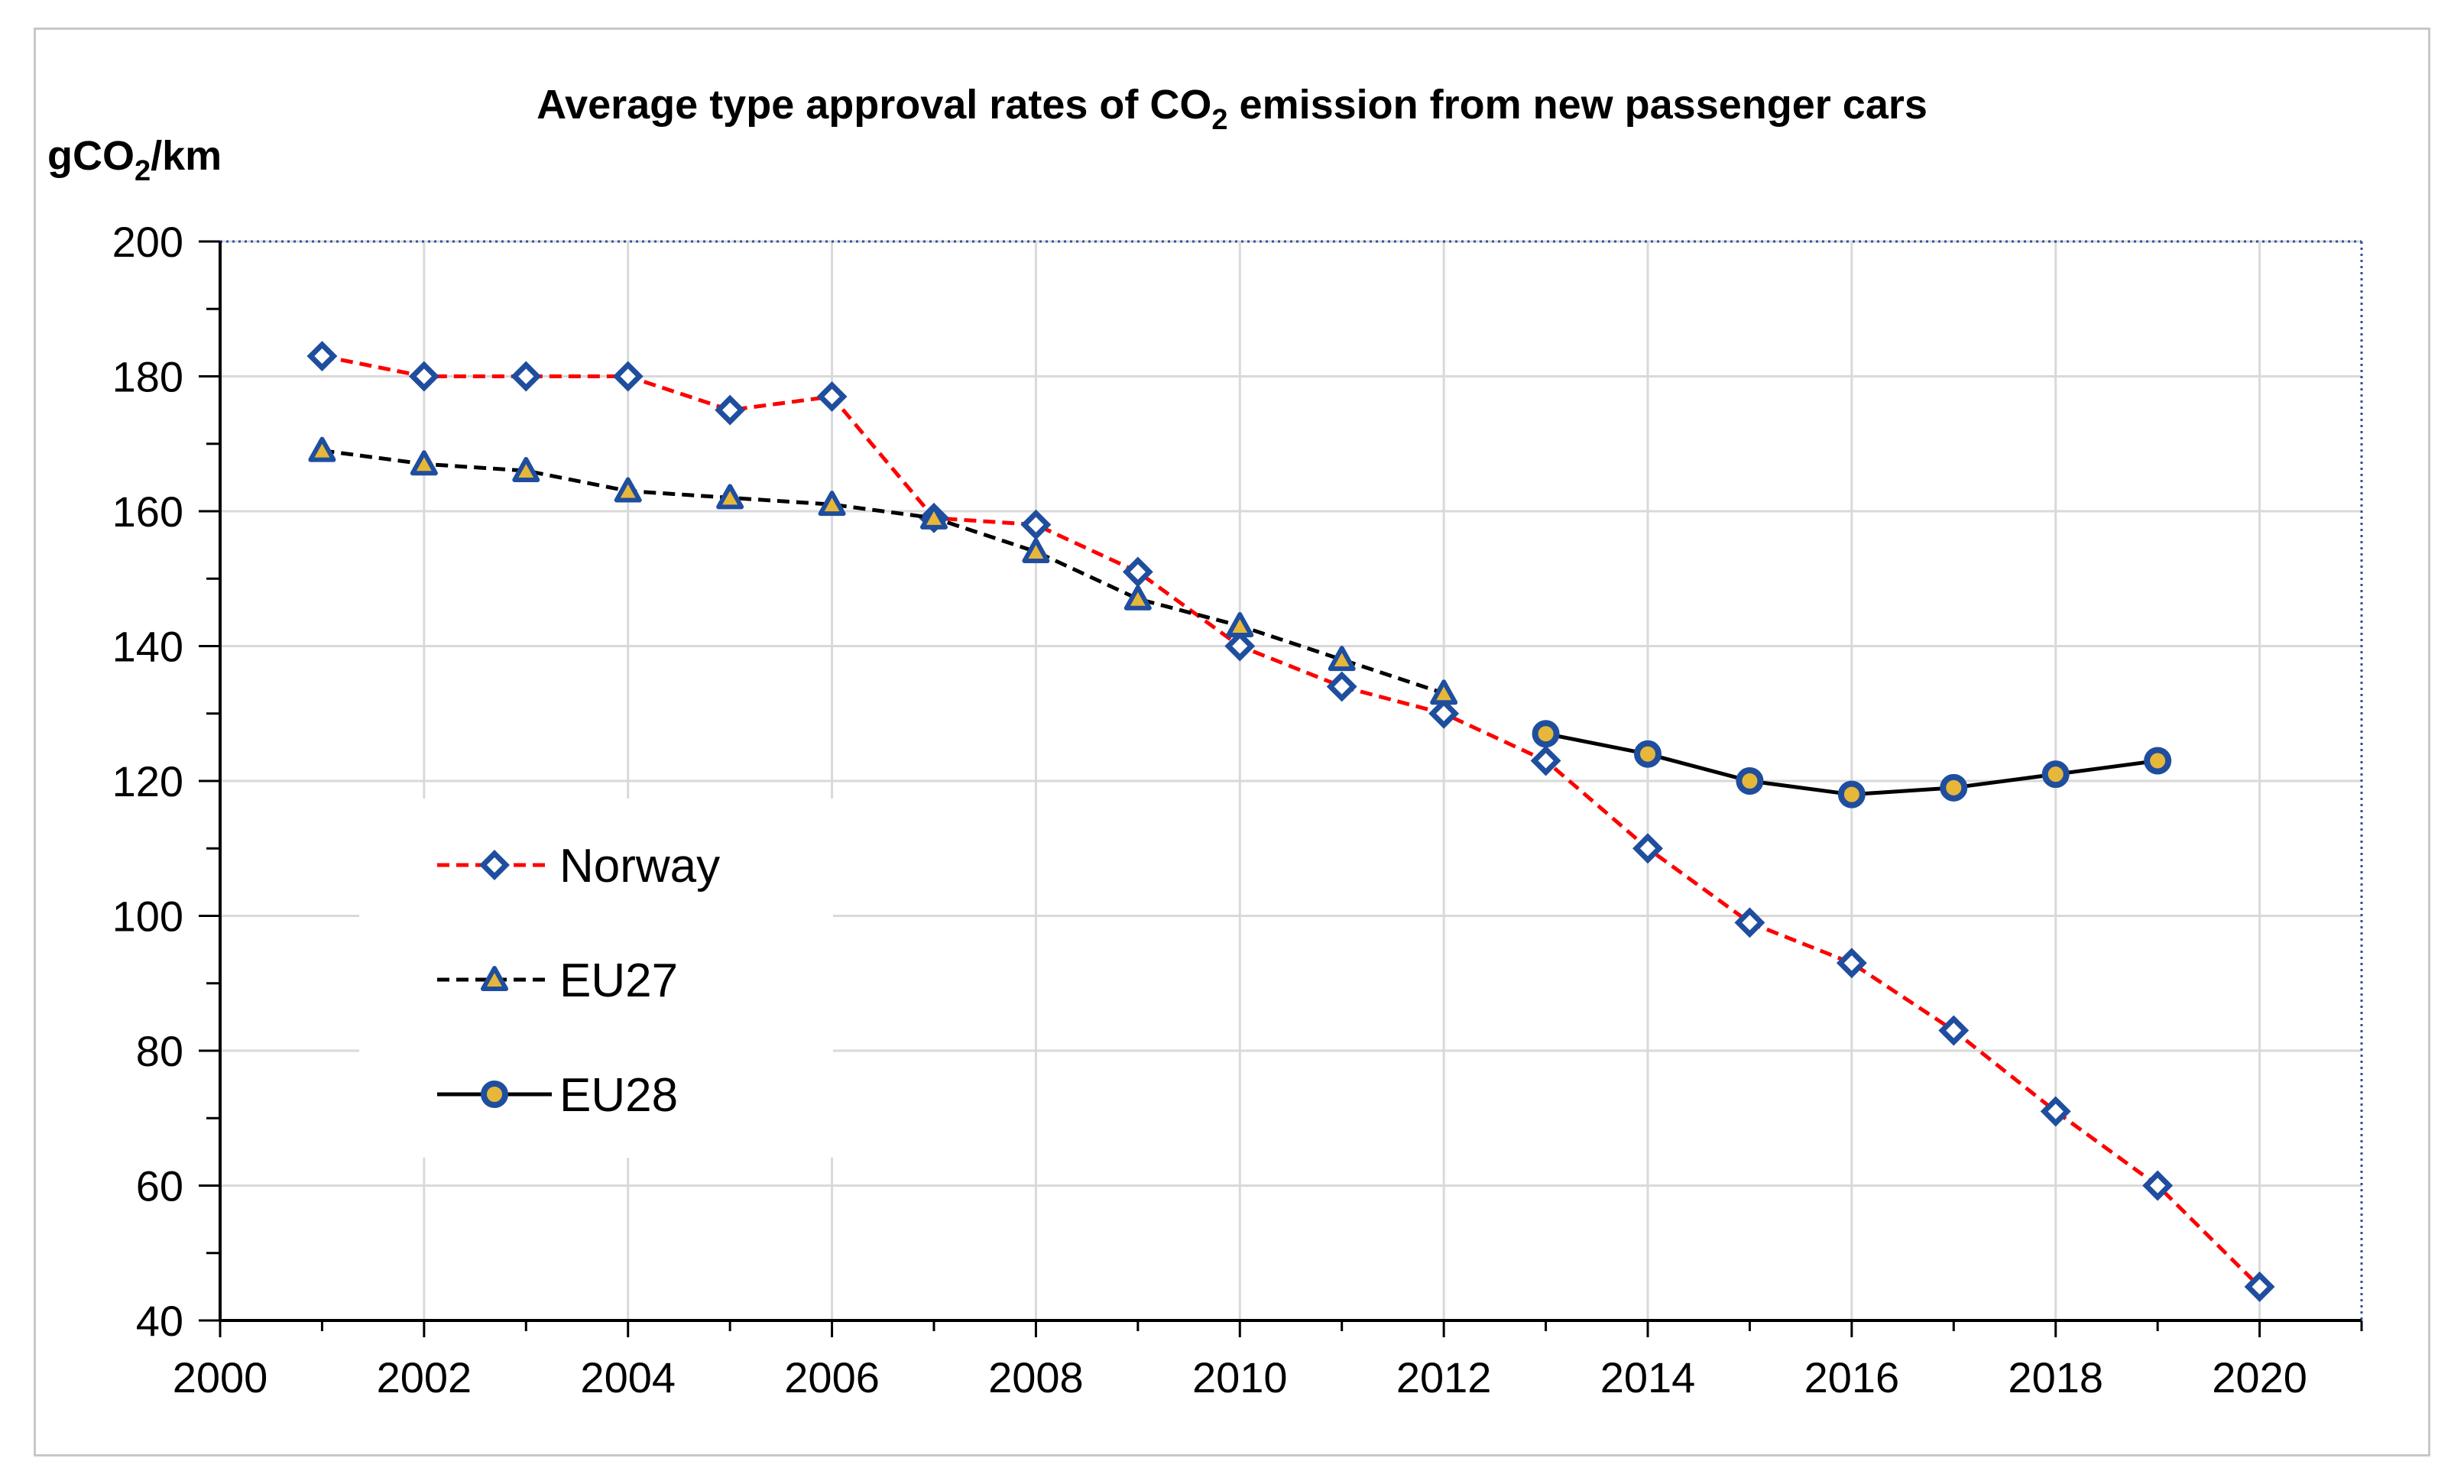 The width and height of the screenshot is (2464, 1484). What do you see at coordinates (1851, 964) in the screenshot?
I see `point-norway-2016` at bounding box center [1851, 964].